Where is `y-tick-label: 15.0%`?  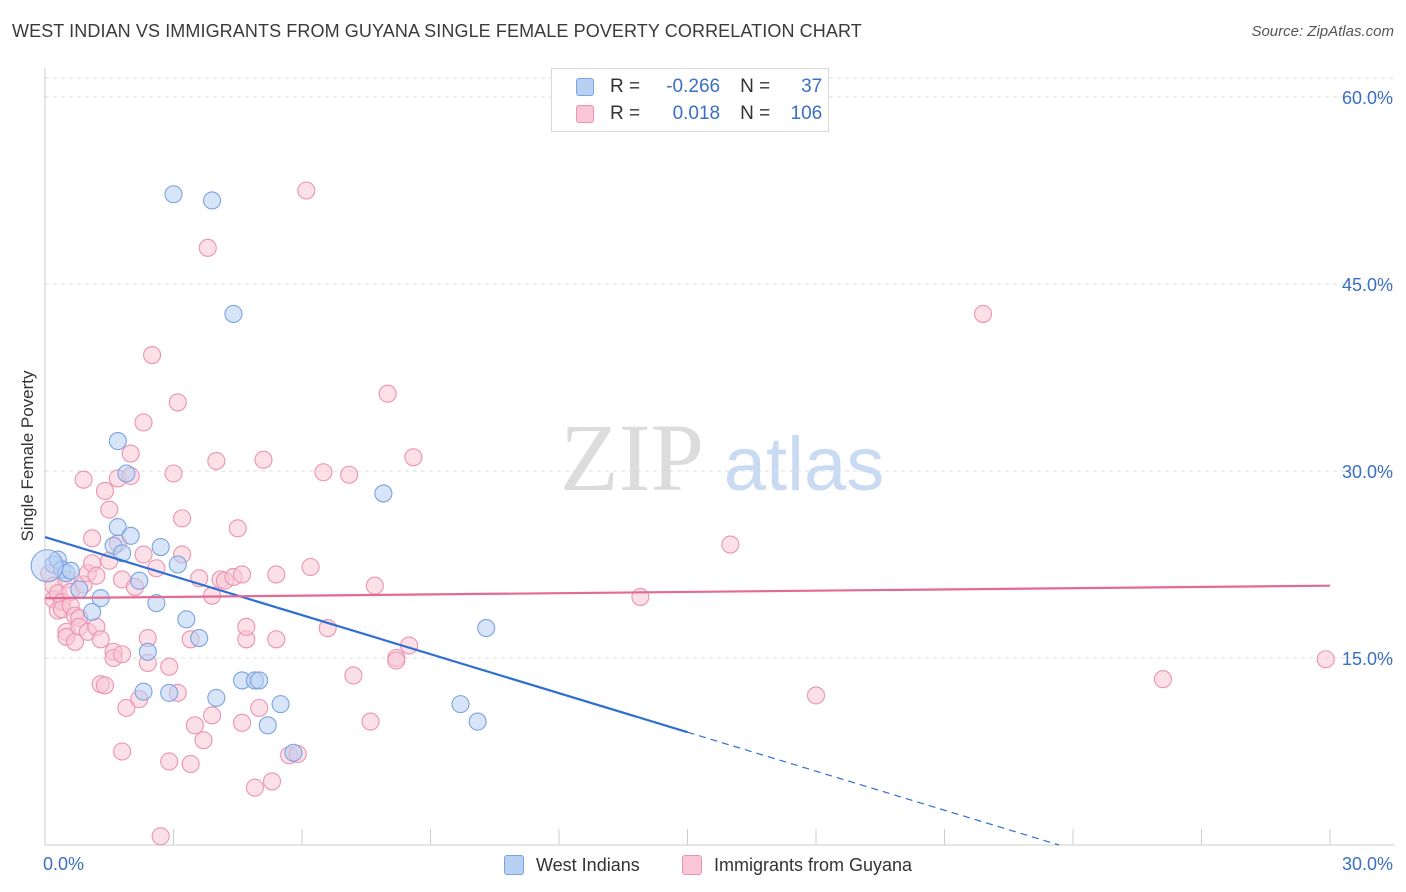 y-tick-label: 15.0% is located at coordinates (1367, 659).